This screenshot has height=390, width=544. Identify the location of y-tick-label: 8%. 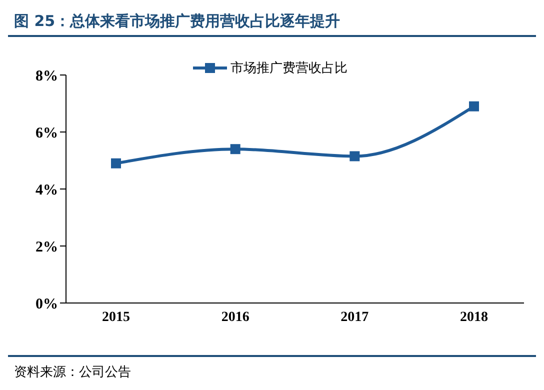
(47, 76).